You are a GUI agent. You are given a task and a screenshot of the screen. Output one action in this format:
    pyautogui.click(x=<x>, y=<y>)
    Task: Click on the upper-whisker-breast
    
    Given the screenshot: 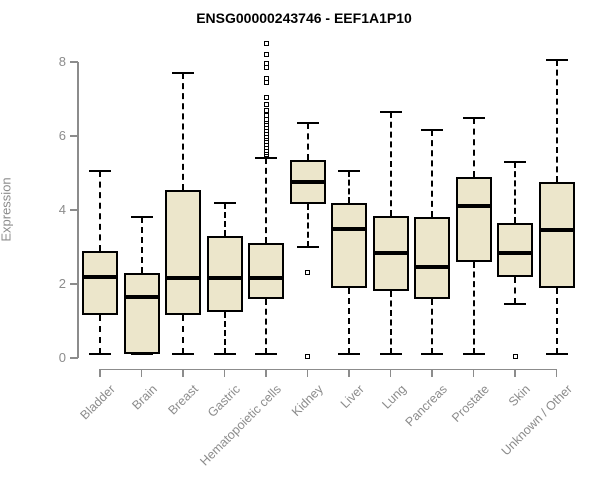 What is the action you would take?
    pyautogui.click(x=183, y=131)
    